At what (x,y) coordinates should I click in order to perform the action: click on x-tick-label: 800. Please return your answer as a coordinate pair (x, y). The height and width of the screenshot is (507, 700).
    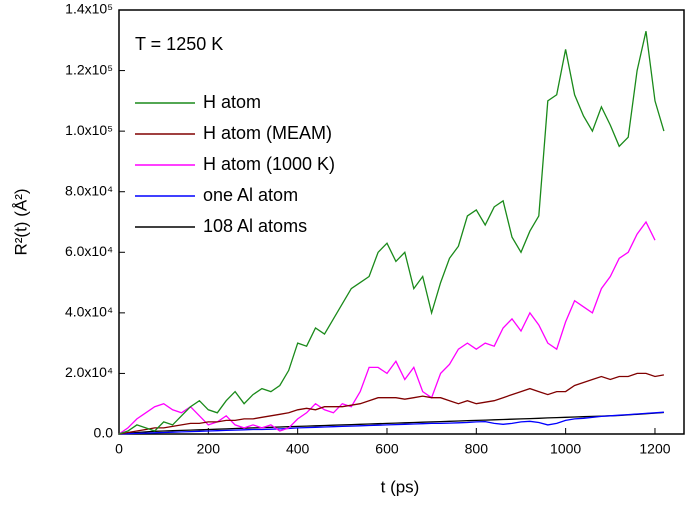
    Looking at the image, I should click on (477, 449).